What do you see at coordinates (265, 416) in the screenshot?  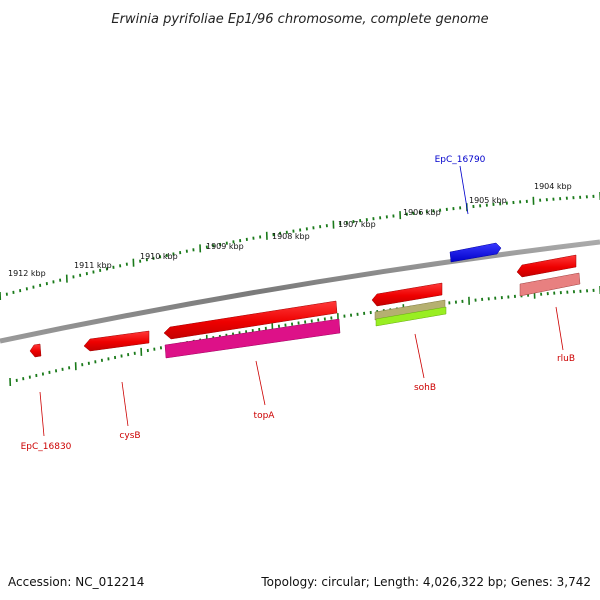 I see `gene-label-topA: topA` at bounding box center [265, 416].